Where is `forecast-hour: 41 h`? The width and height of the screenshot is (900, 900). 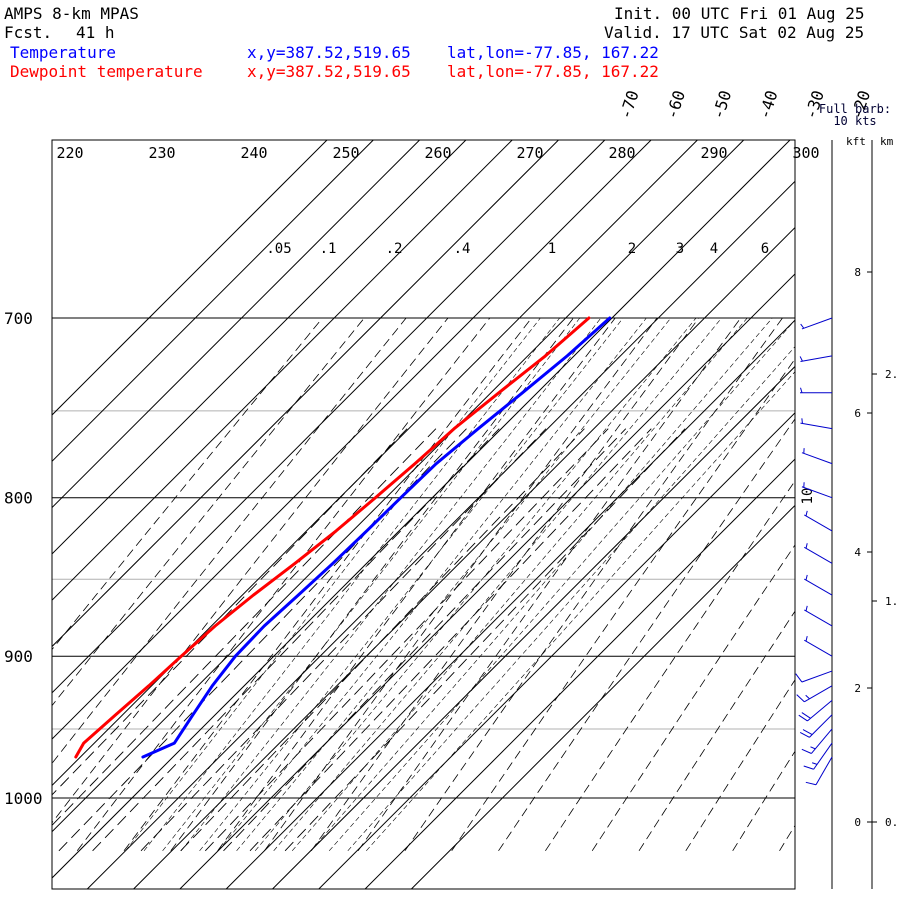 forecast-hour: 41 h is located at coordinates (95, 32).